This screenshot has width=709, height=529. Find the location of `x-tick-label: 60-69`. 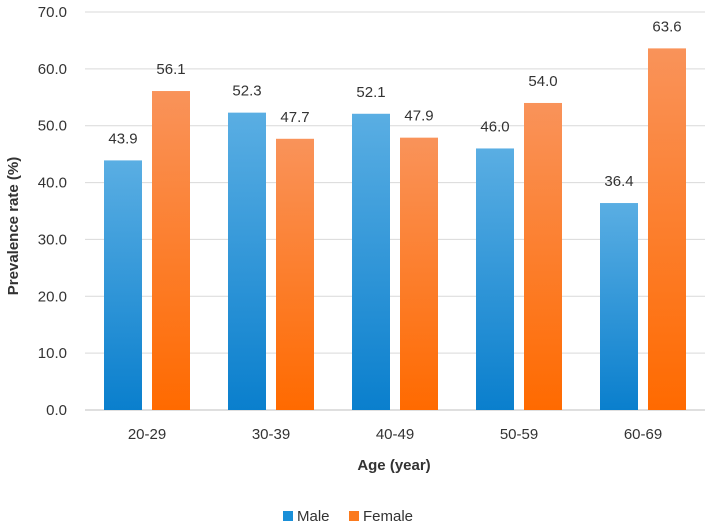

x-tick-label: 60-69 is located at coordinates (643, 434).